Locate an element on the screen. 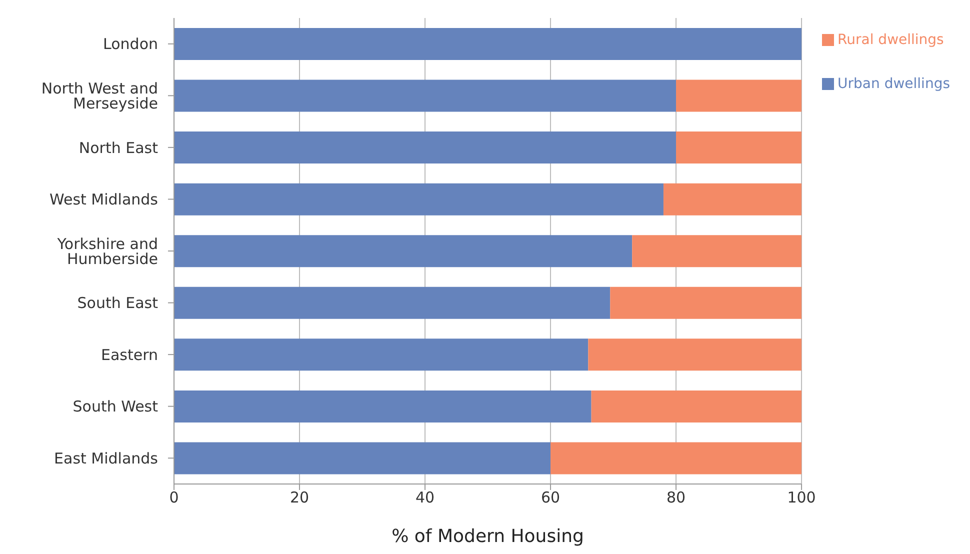  y-tick-label: North East is located at coordinates (118, 147).